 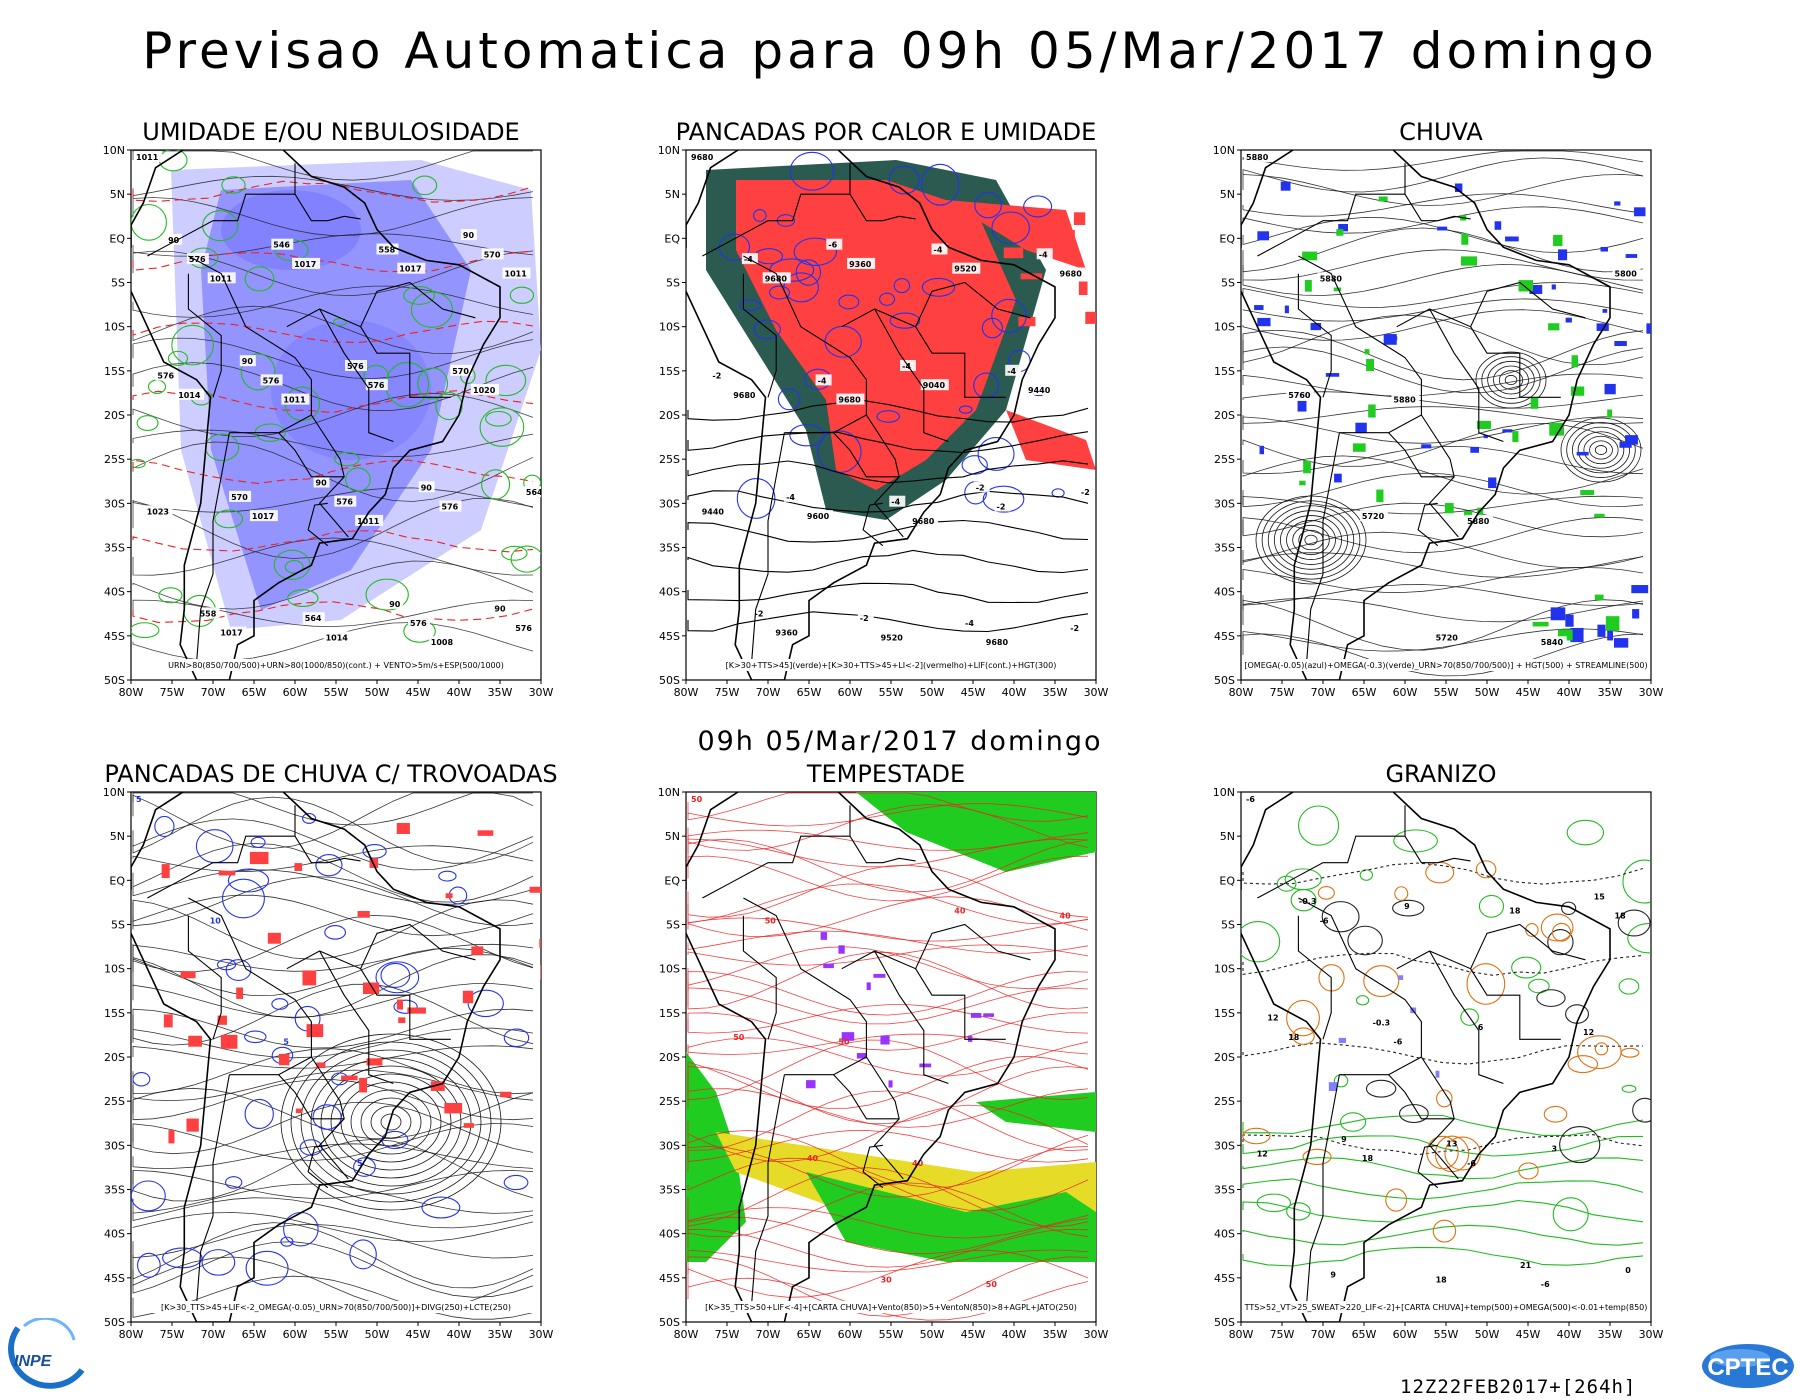 I want to click on lon-tick-label: 65W, so click(x=809, y=692).